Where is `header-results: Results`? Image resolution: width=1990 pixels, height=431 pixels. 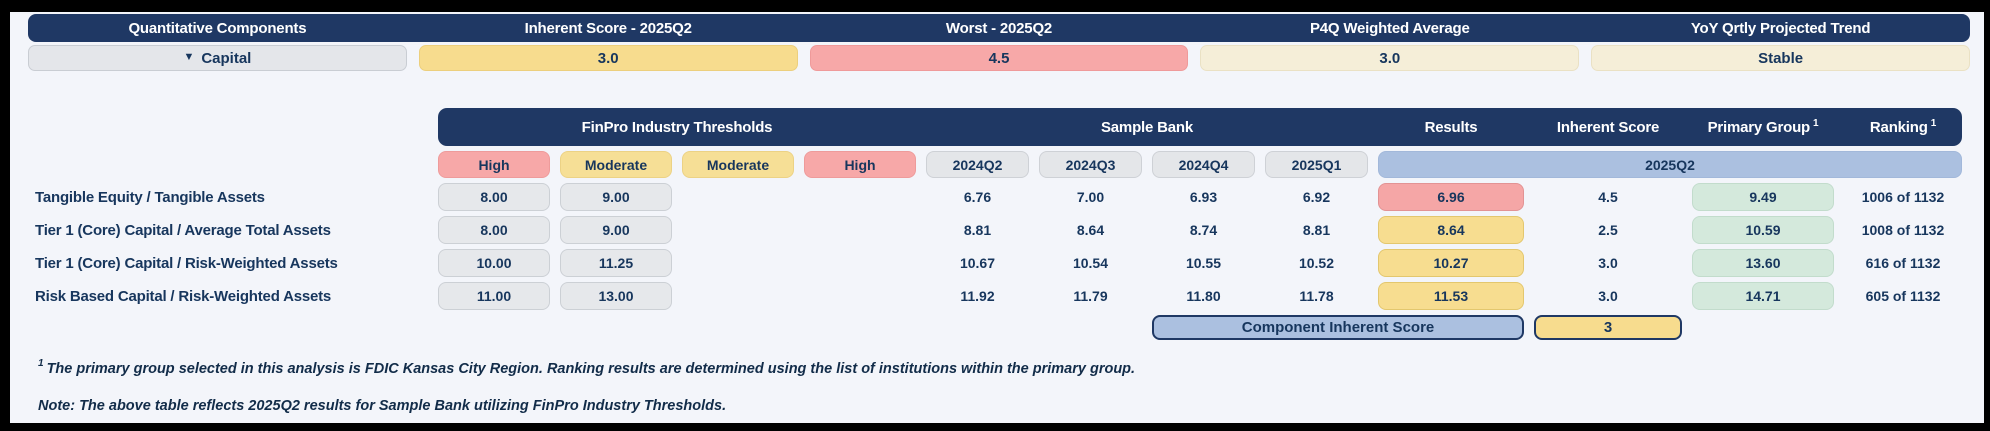
header-results: Results is located at coordinates (1451, 127).